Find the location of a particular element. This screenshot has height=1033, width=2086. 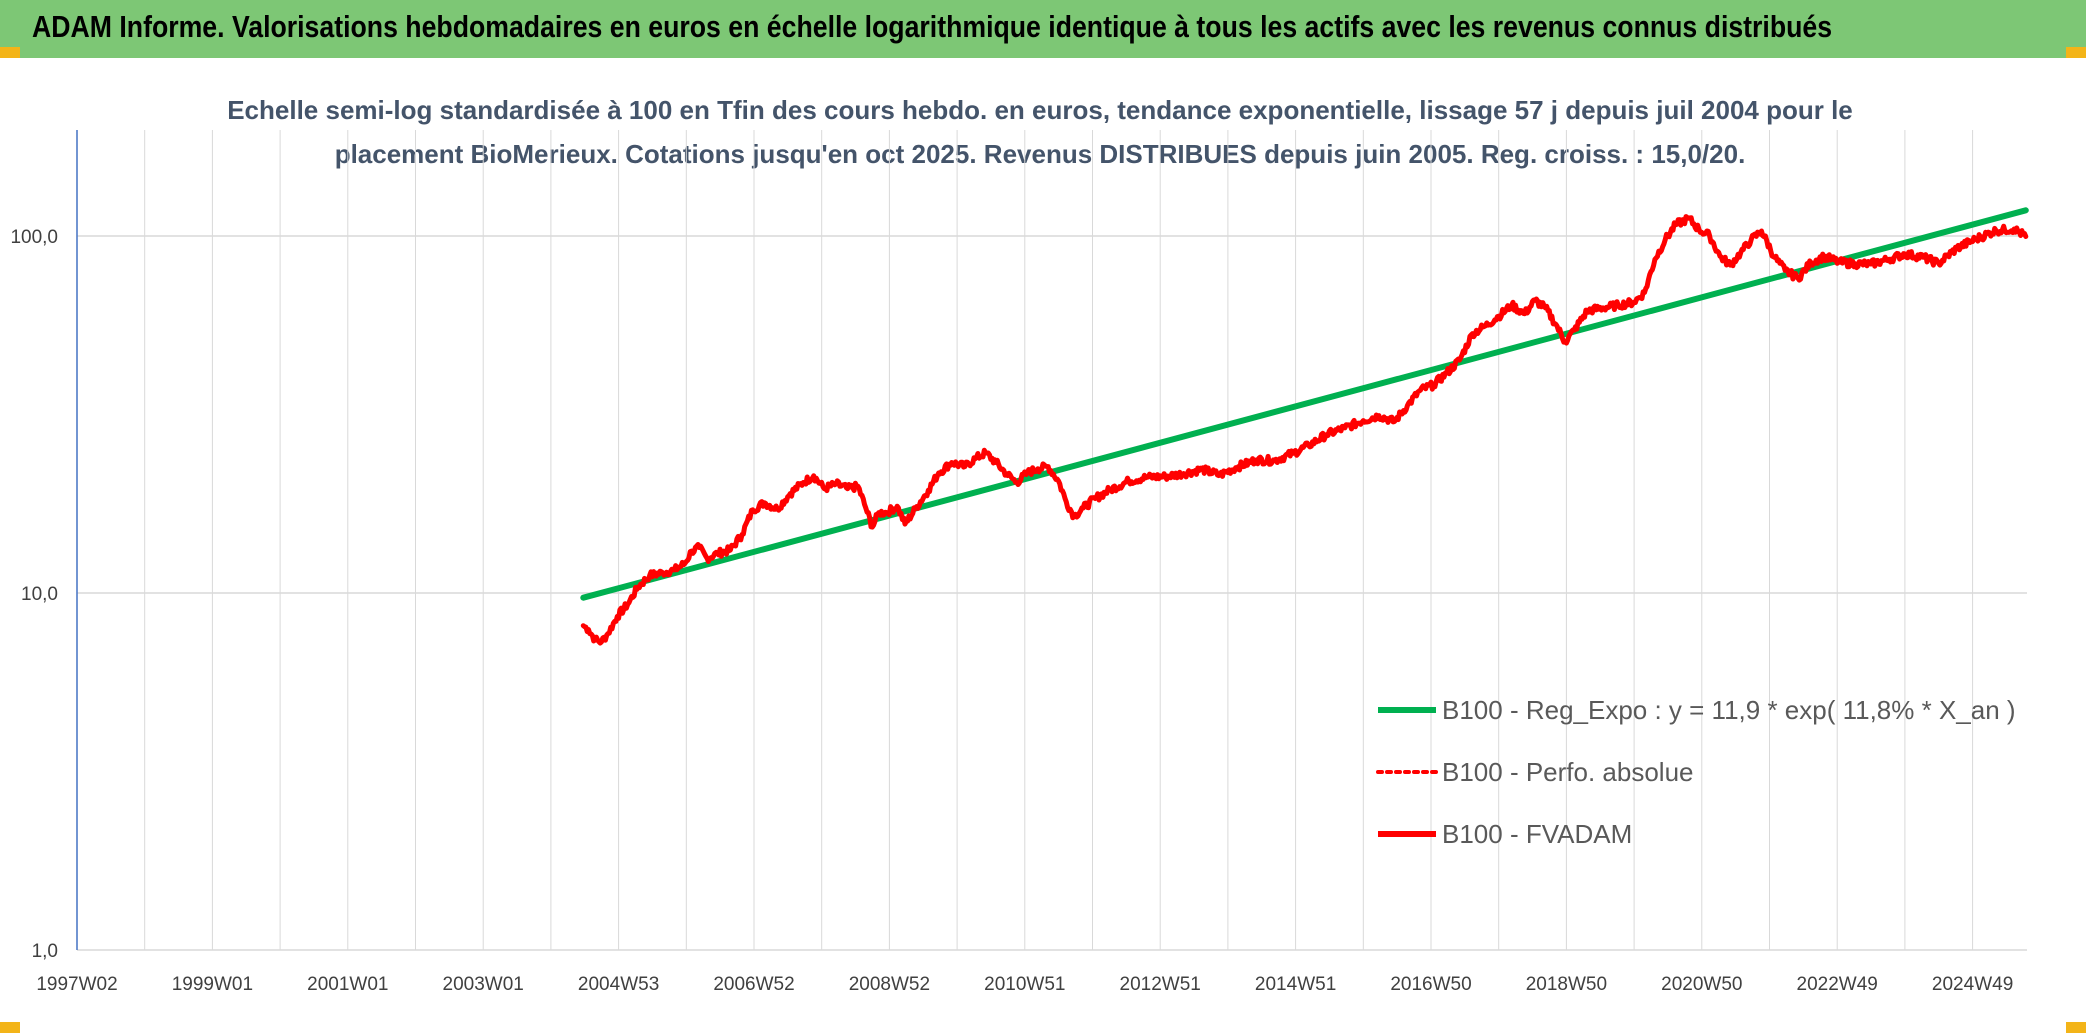

x-tick-label: 2020W50 is located at coordinates (1701, 984).